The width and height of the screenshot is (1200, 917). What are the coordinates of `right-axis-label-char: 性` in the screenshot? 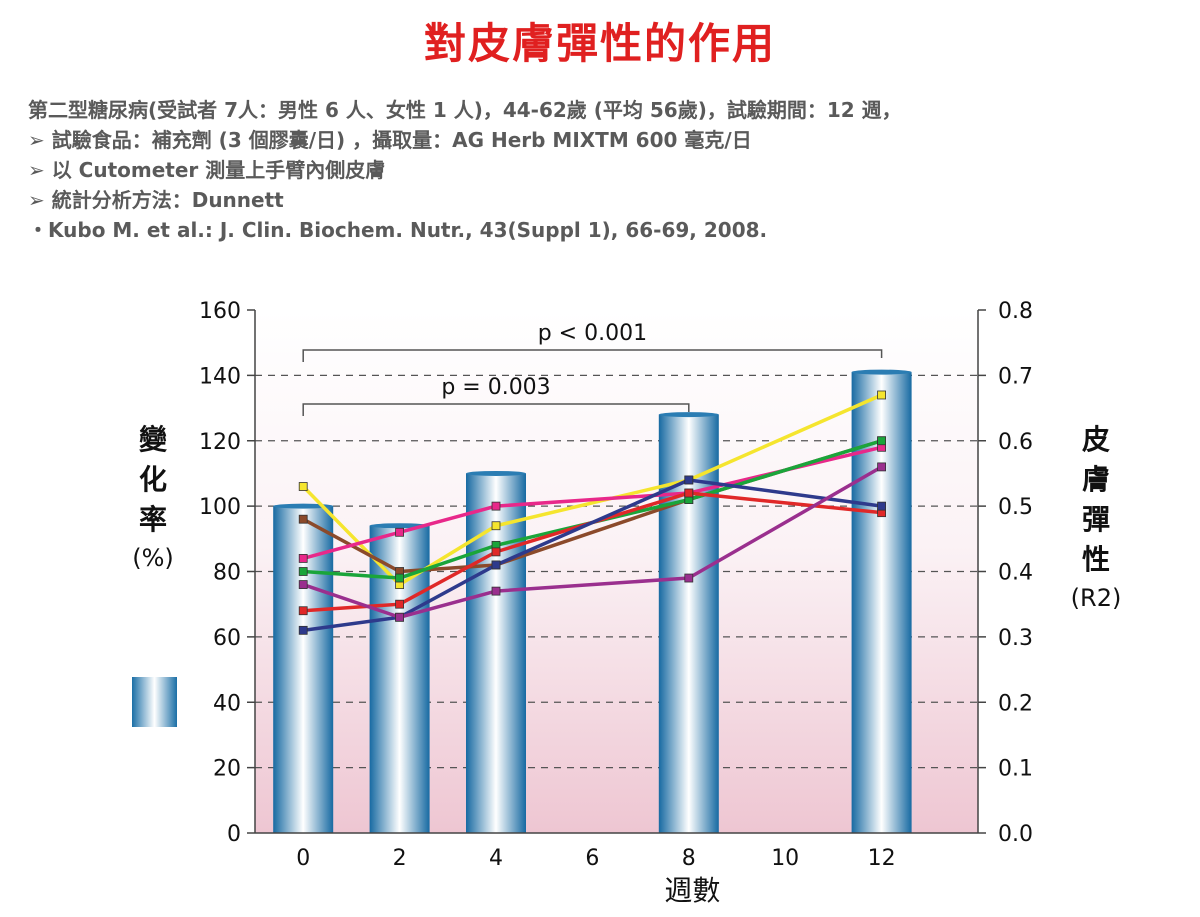 It's located at (1095, 559).